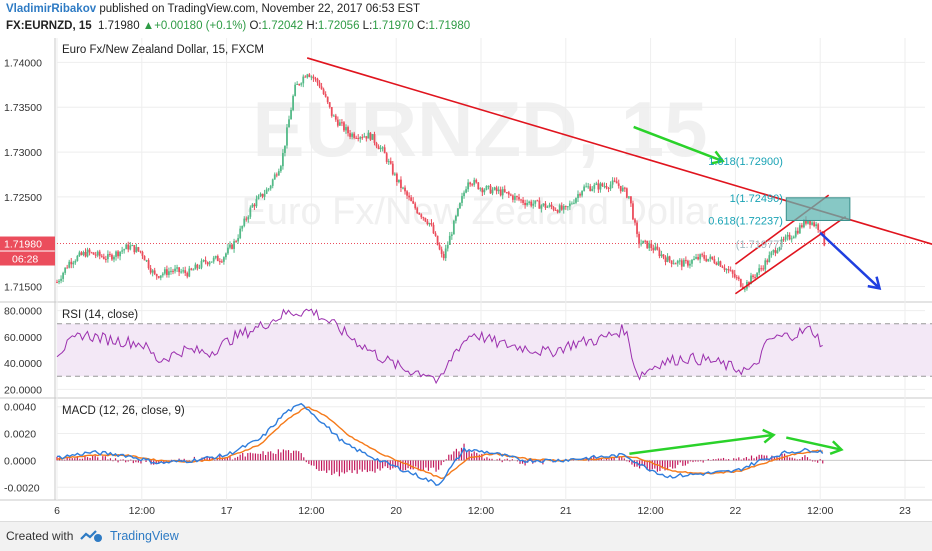 The image size is (932, 551). What do you see at coordinates (144, 536) in the screenshot?
I see `tradingview-brand-link: TradingView` at bounding box center [144, 536].